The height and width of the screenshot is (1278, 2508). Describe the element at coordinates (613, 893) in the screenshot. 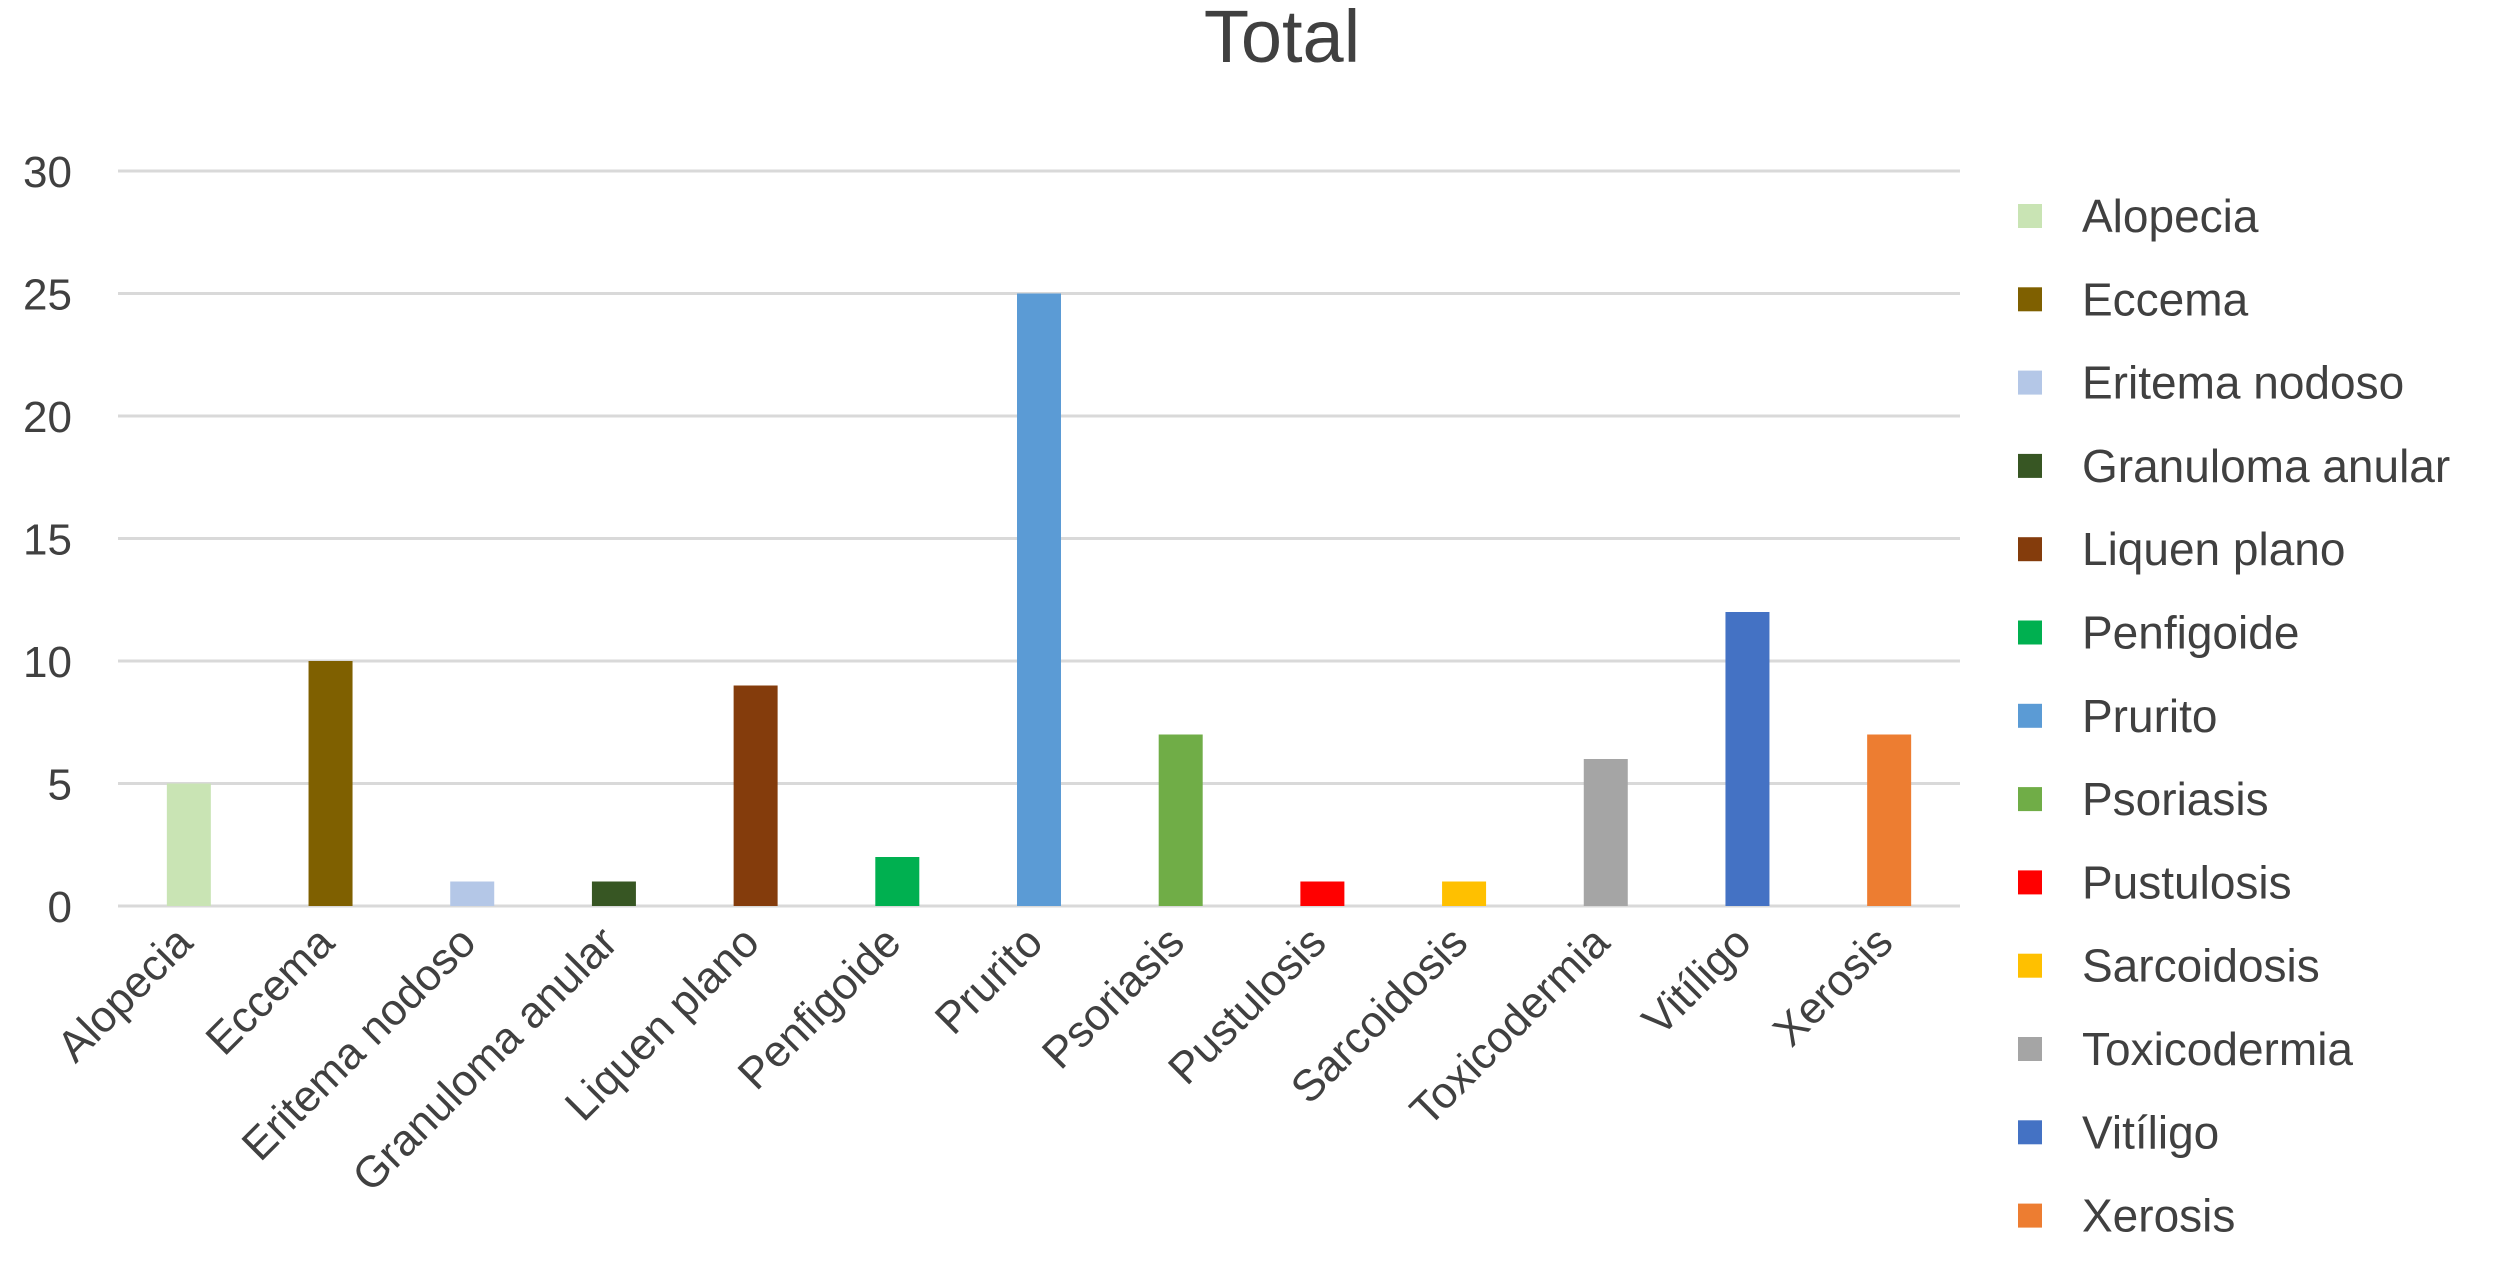

I see `bar-granuloma-anular` at that location.